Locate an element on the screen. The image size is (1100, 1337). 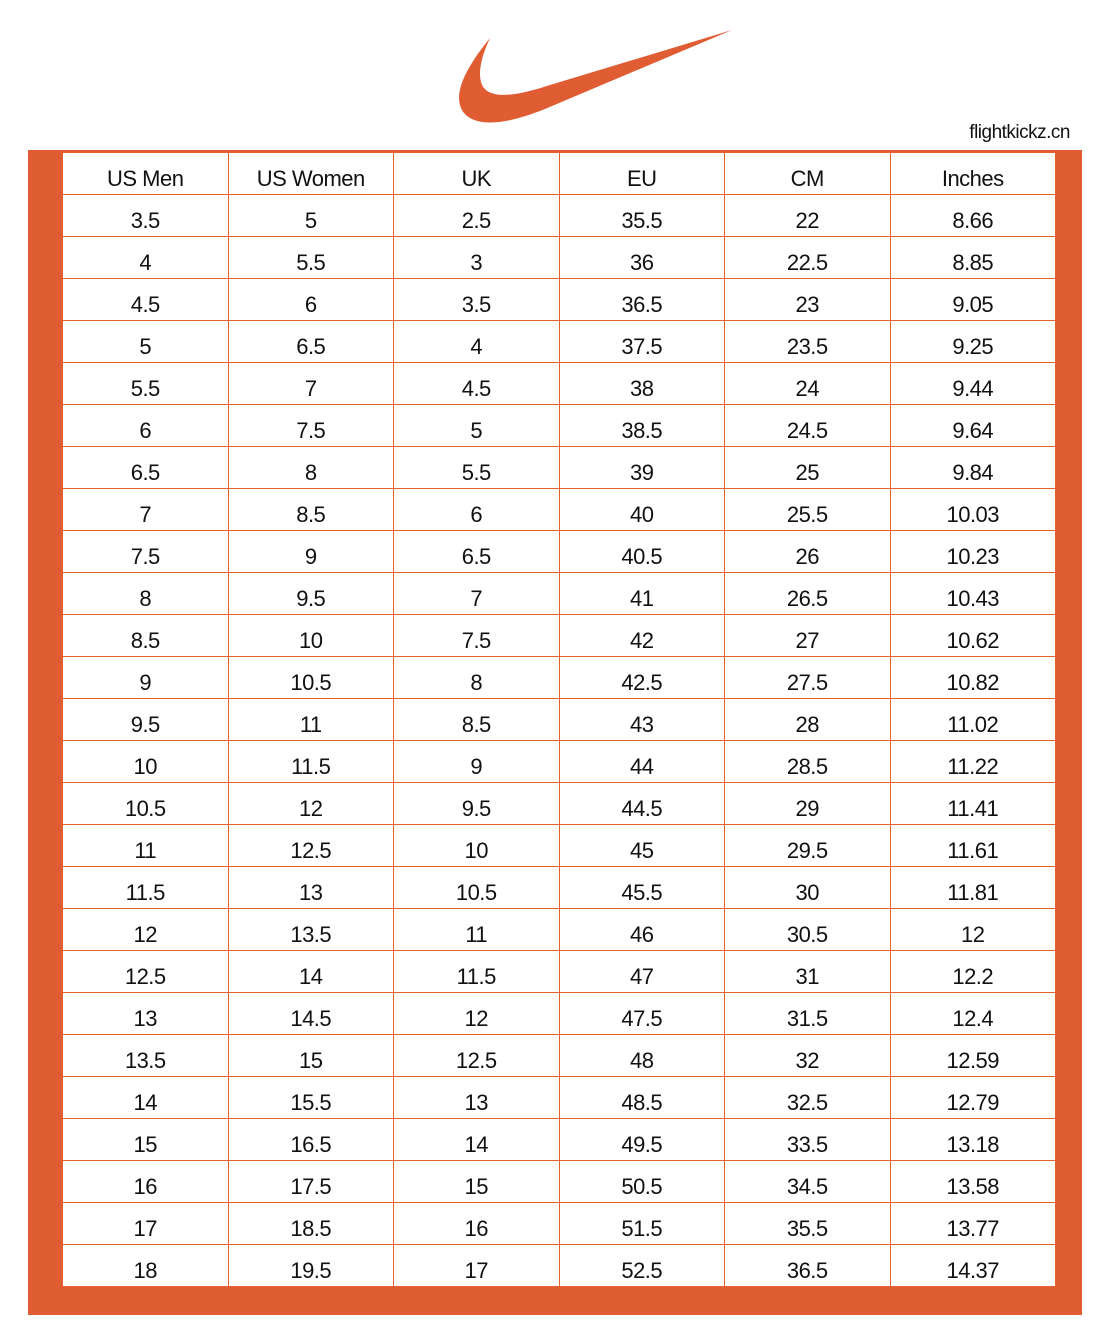
table-cell: 4 is located at coordinates (145, 257).